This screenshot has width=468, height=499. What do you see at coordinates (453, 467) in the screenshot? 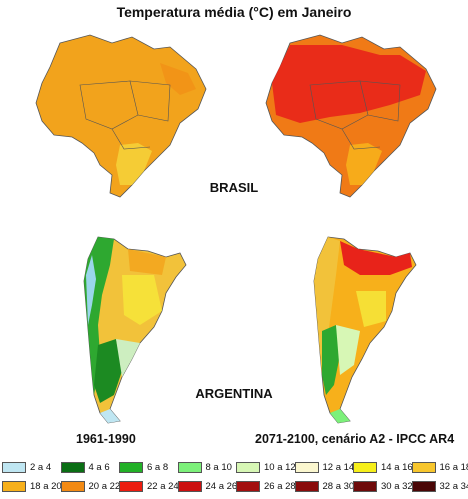
I see `legend-label: 16 a 18` at bounding box center [453, 467].